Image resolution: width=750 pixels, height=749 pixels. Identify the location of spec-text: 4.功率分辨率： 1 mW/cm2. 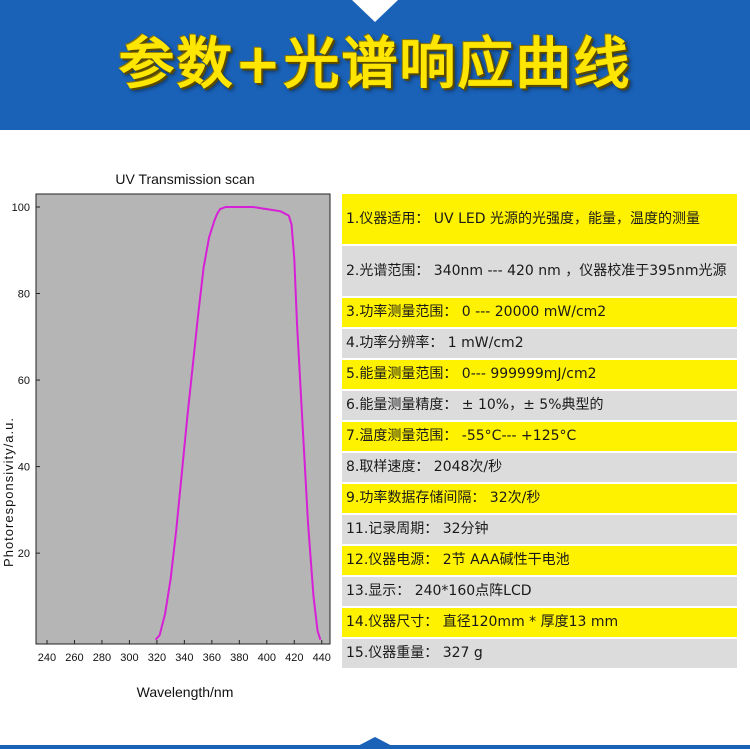
(435, 343).